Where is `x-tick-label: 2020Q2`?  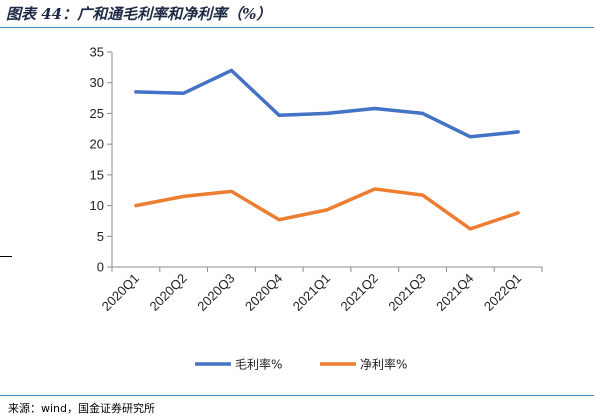 x-tick-label: 2020Q2 is located at coordinates (167, 292).